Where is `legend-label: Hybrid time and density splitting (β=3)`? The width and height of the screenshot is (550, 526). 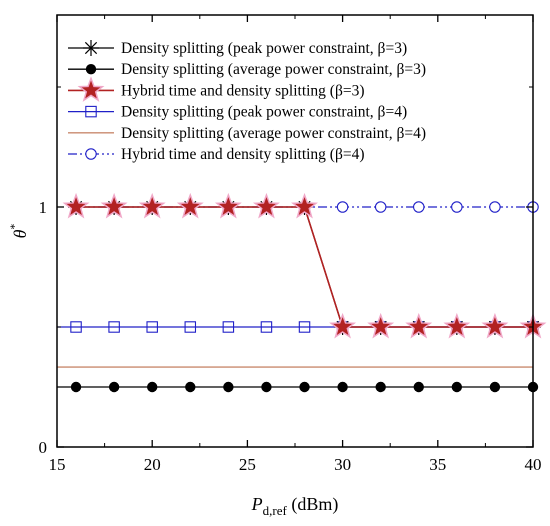 legend-label: Hybrid time and density splitting (β=3) is located at coordinates (243, 90).